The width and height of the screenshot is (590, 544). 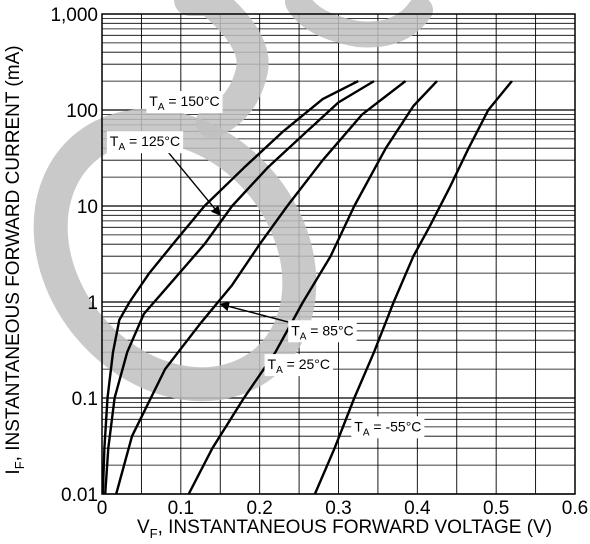 I want to click on annotation-1: TA = 125°C, so click(x=163, y=174).